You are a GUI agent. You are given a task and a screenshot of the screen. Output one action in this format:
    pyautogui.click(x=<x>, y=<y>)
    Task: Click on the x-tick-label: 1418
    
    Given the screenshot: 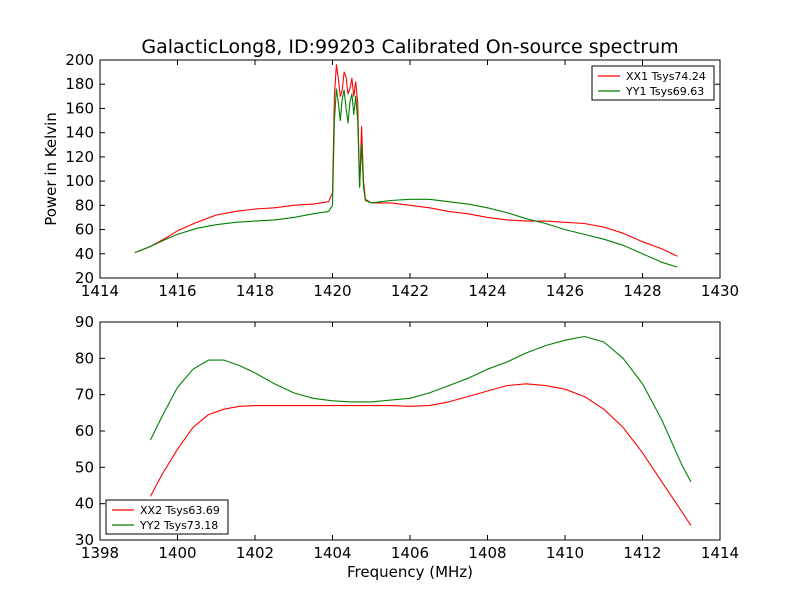 What is the action you would take?
    pyautogui.click(x=255, y=291)
    